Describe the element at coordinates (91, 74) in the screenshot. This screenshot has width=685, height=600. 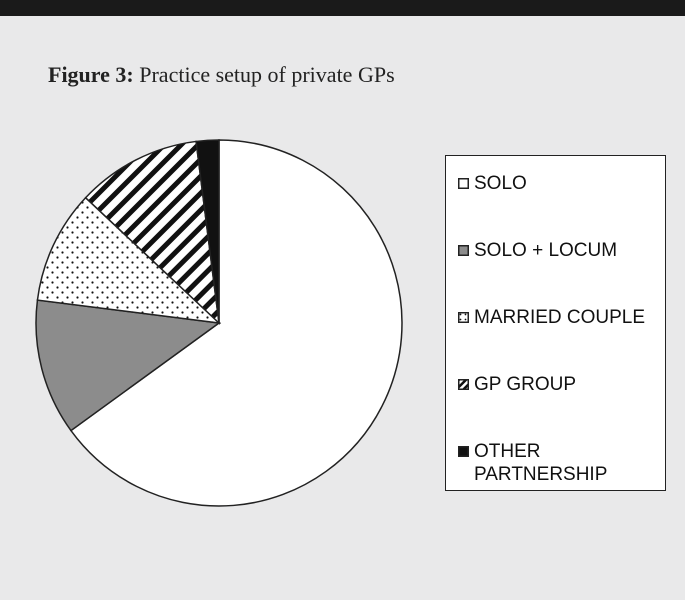
I see `figure-label: Figure 3:` at that location.